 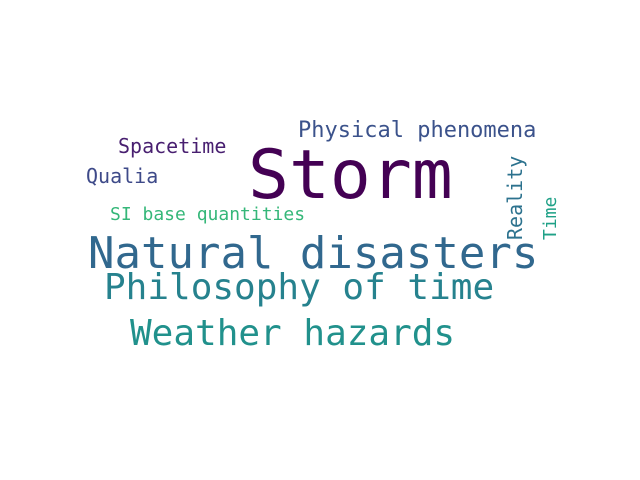 What do you see at coordinates (172, 146) in the screenshot?
I see `word-spacetime: Spacetime` at bounding box center [172, 146].